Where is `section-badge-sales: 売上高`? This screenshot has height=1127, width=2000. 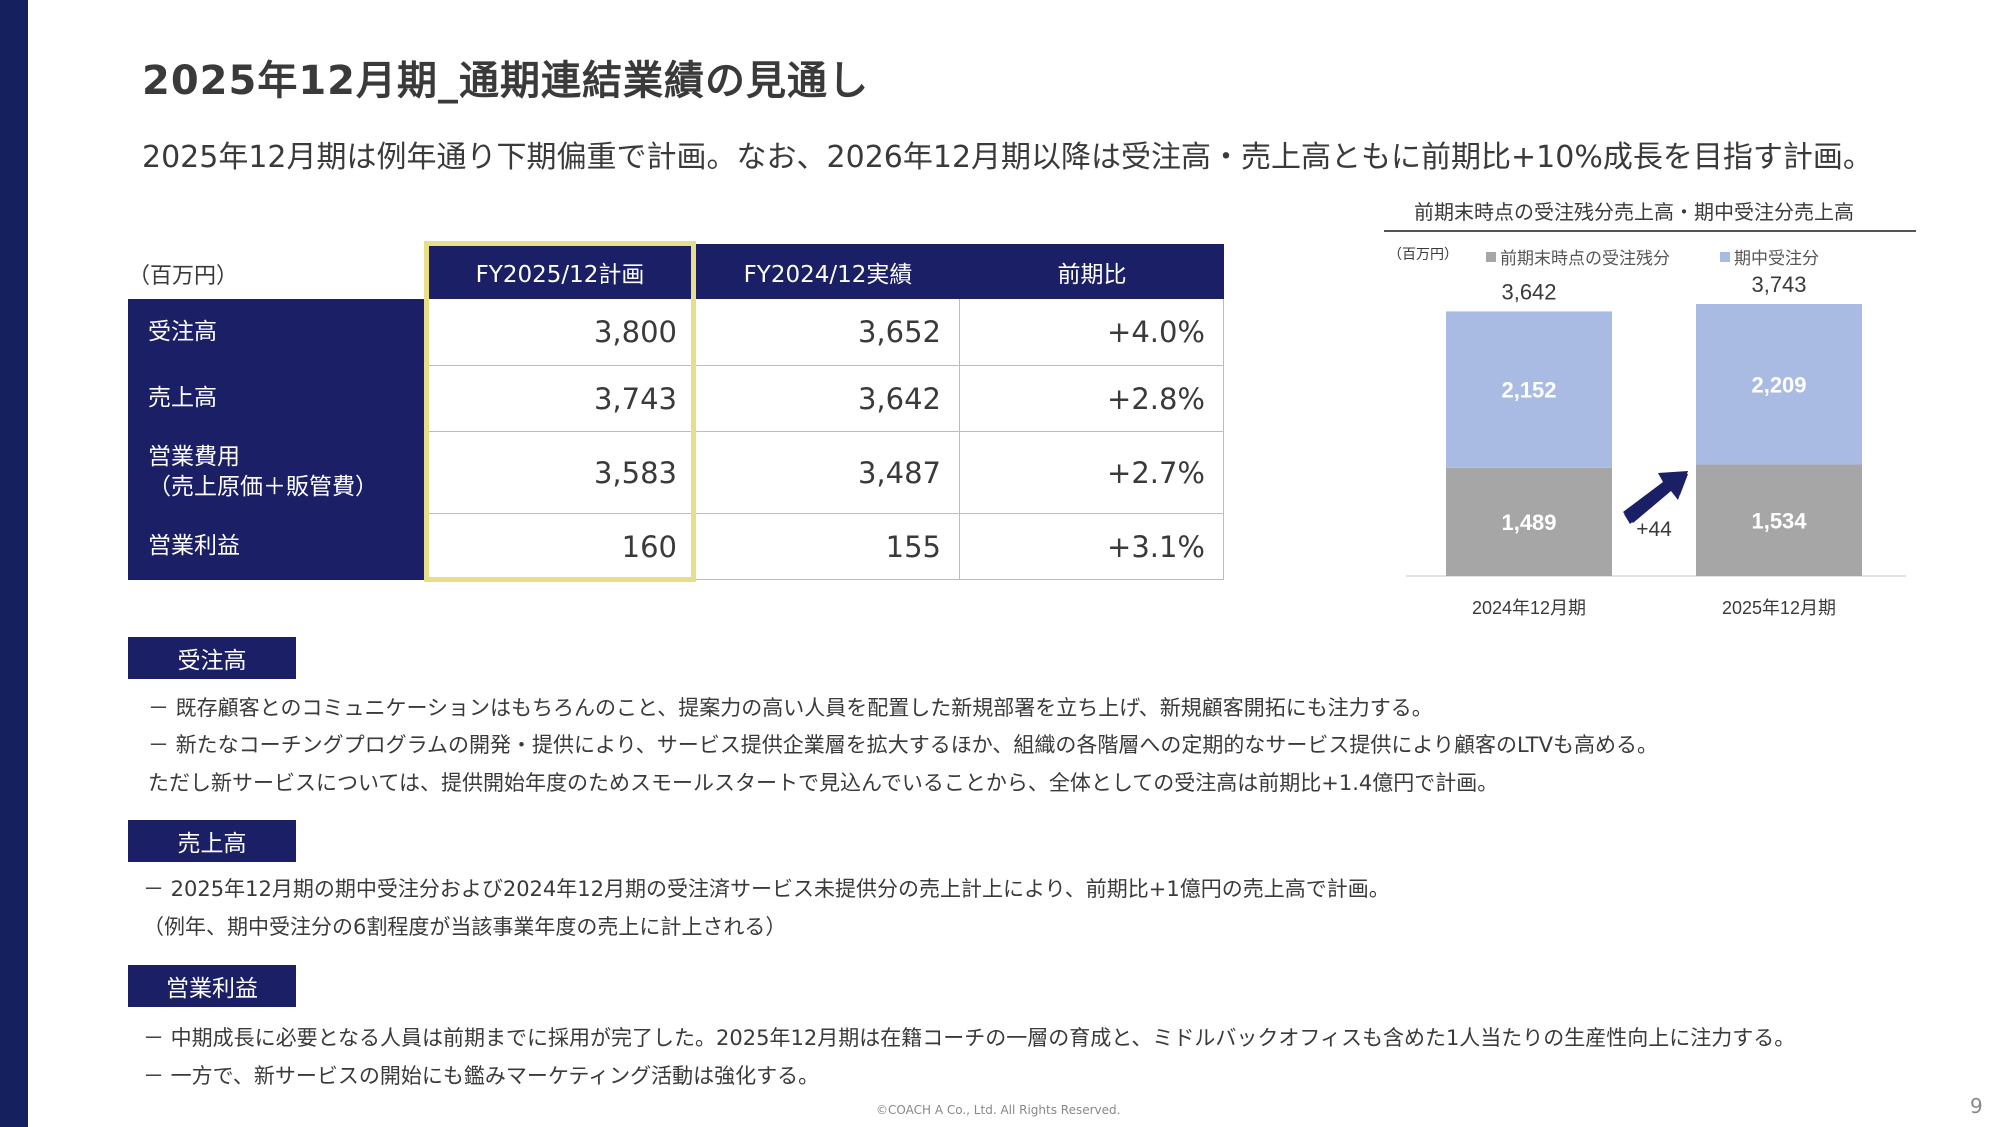 section-badge-sales: 売上高 is located at coordinates (212, 841).